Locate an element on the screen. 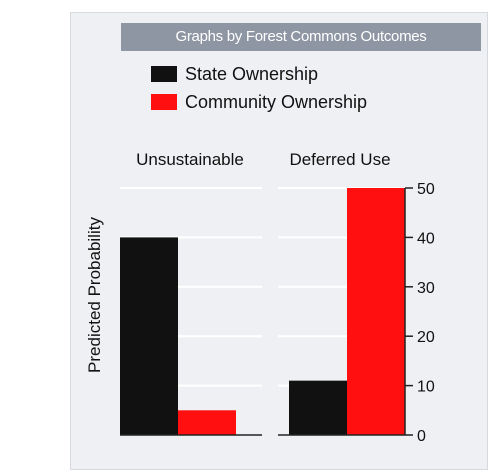 This screenshot has width=495, height=475. legend-label-community: Community Ownership is located at coordinates (276, 101).